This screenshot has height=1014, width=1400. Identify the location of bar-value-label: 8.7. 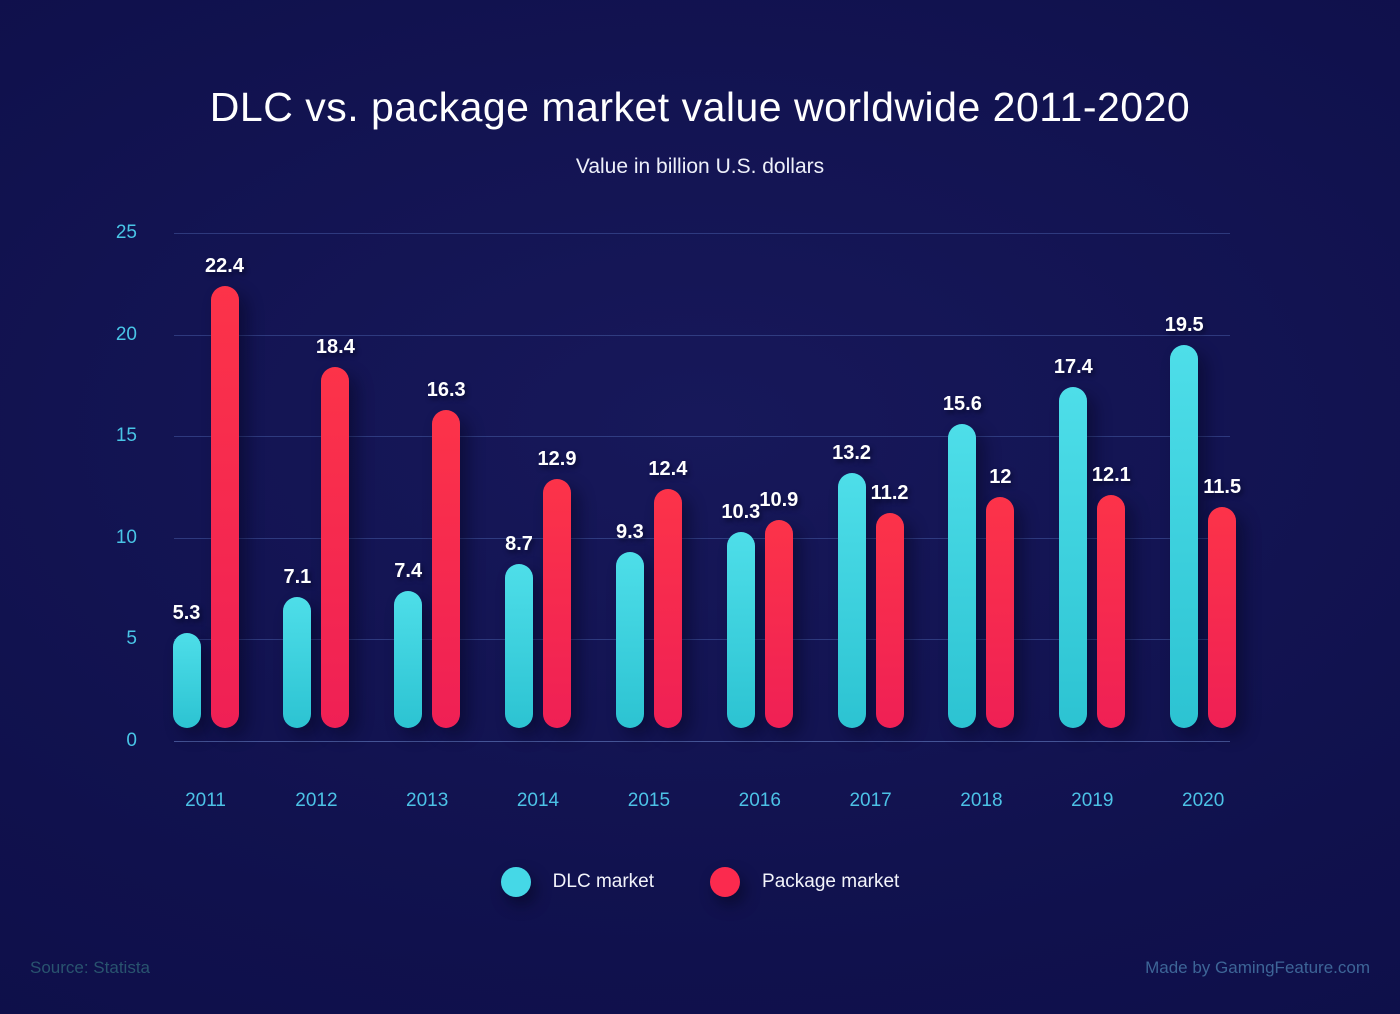
(519, 544).